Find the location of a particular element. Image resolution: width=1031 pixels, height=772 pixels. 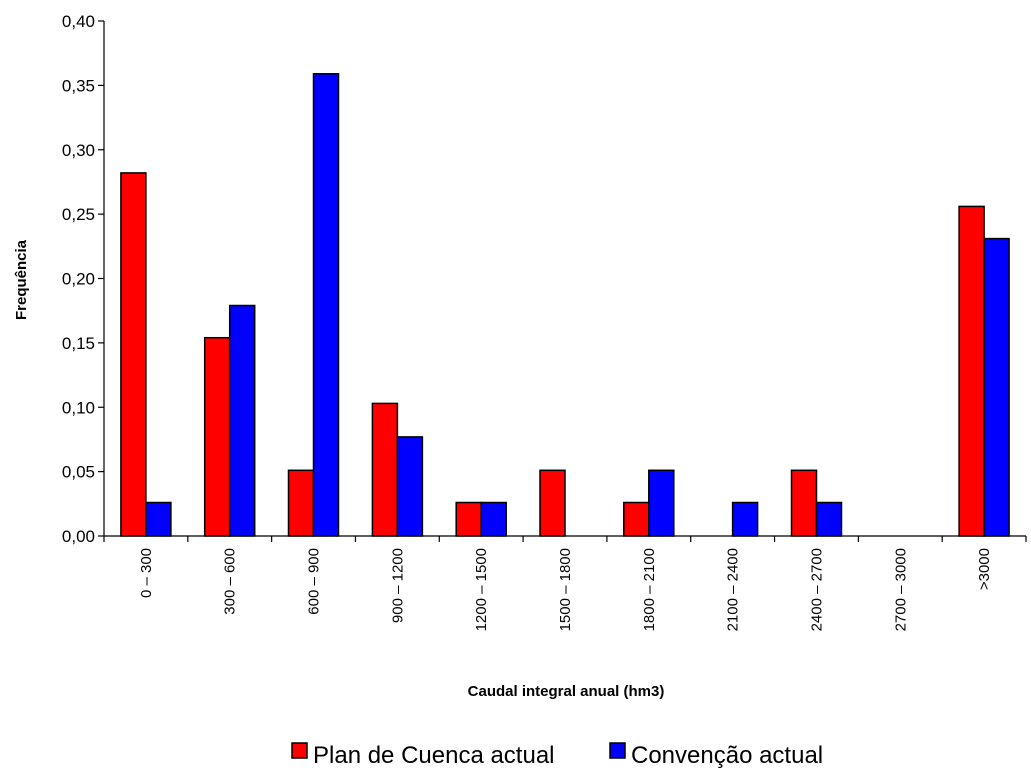

y-ticks-group: 0,00 0,05 0,10 0,15 0,20 0,25 0,30 0,35 0,40 is located at coordinates (83, 279).